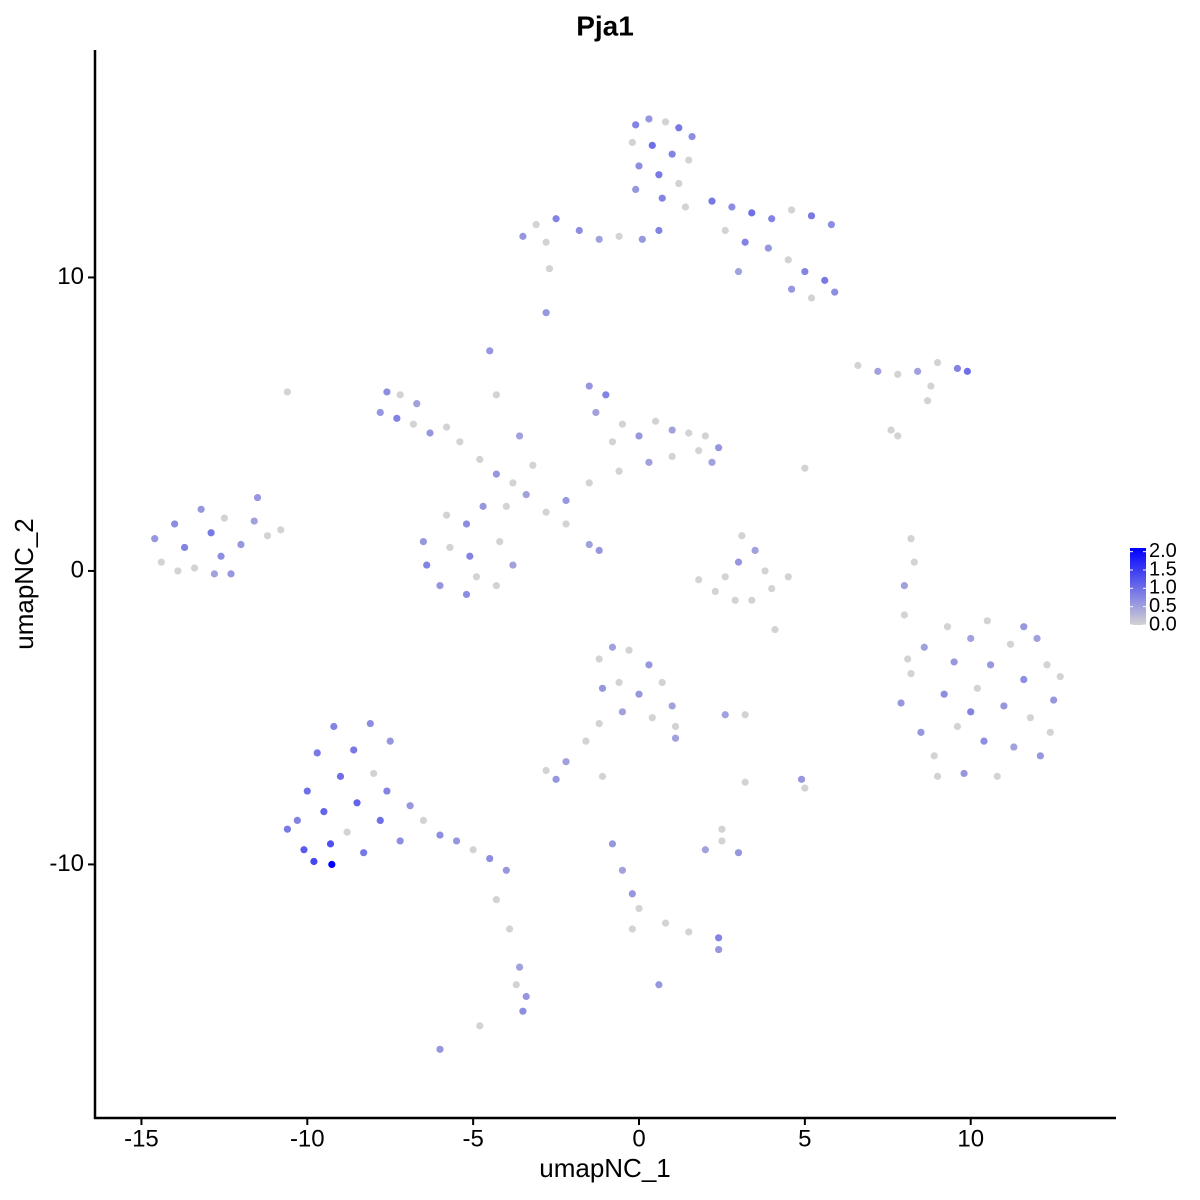 The width and height of the screenshot is (1200, 1200). I want to click on colorbar-tick-label: 1.0, so click(1163, 588).